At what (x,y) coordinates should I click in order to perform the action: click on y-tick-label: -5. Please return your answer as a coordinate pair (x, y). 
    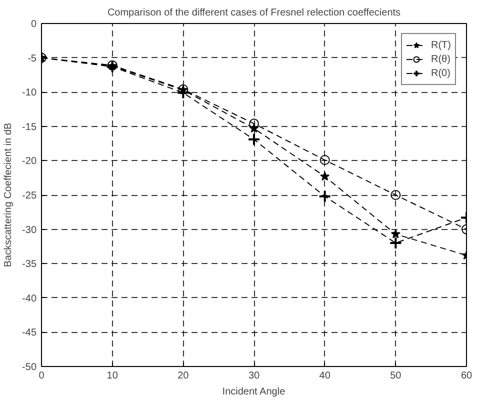
    Looking at the image, I should click on (32, 58).